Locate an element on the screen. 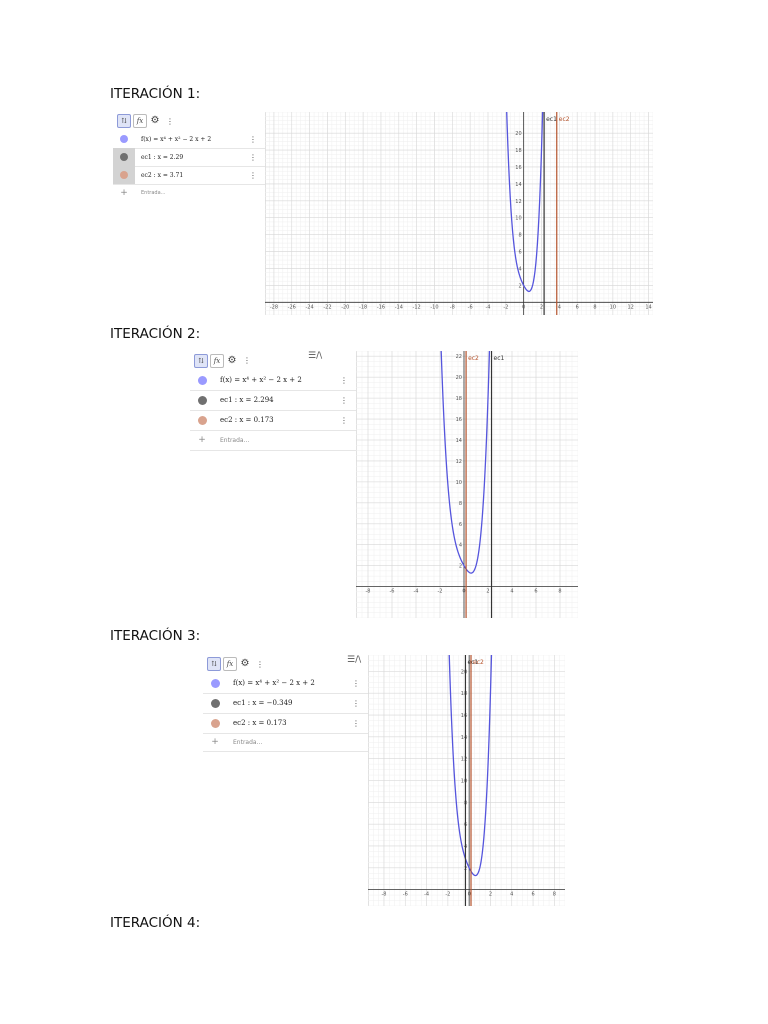  x-tick-label: -24 is located at coordinates (310, 307).